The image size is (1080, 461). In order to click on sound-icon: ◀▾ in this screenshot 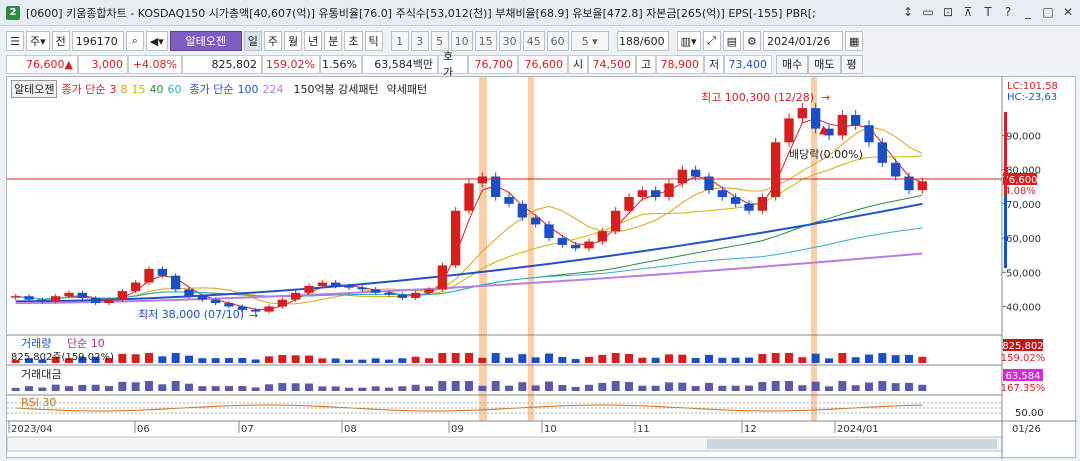, I will do `click(156, 41)`.